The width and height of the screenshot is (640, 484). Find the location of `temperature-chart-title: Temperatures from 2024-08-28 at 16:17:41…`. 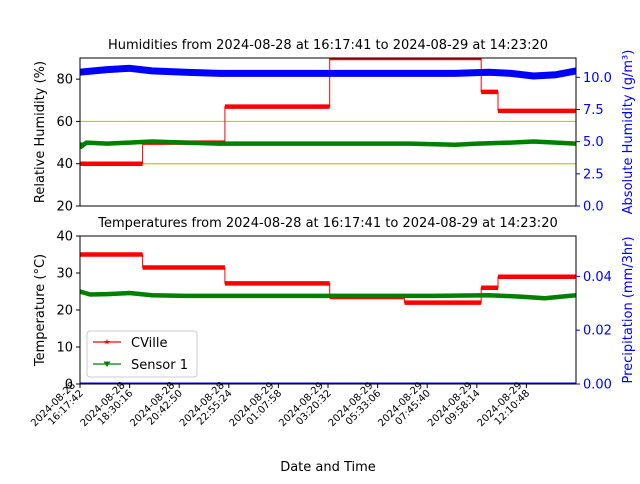

temperature-chart-title: Temperatures from 2024-08-28 at 16:17:41… is located at coordinates (327, 223).